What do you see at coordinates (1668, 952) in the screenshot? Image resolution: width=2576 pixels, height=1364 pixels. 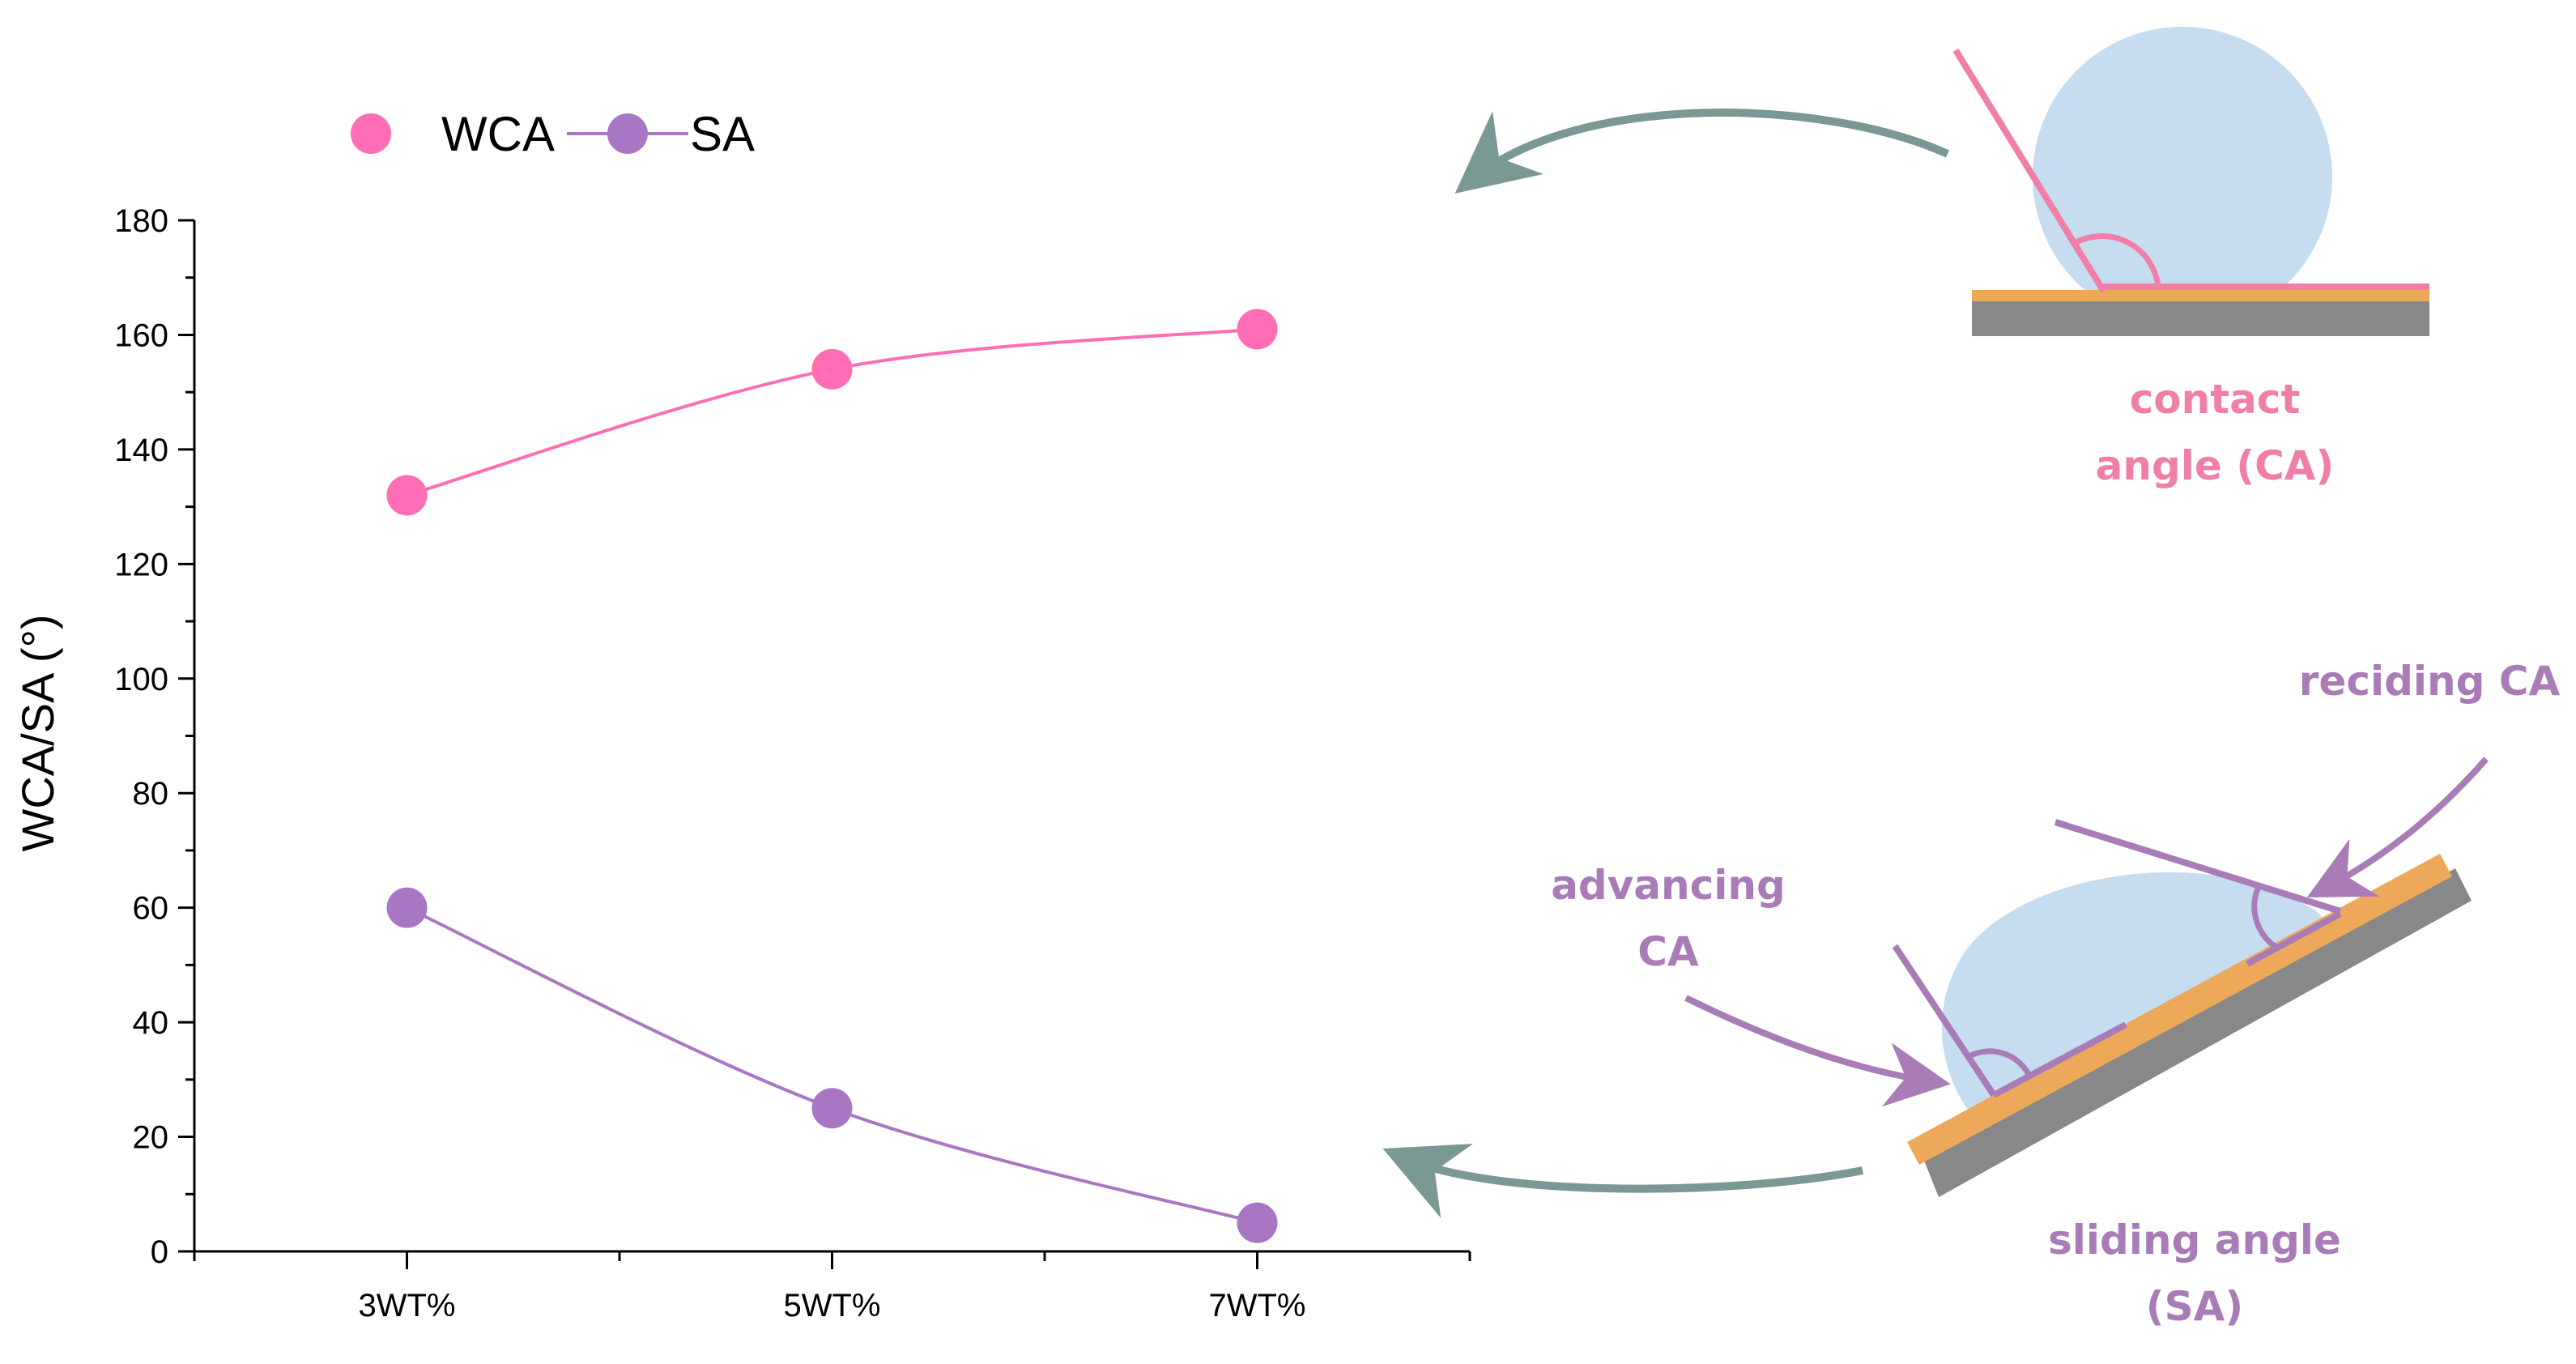 I see `advancing-label-line2: CA` at bounding box center [1668, 952].